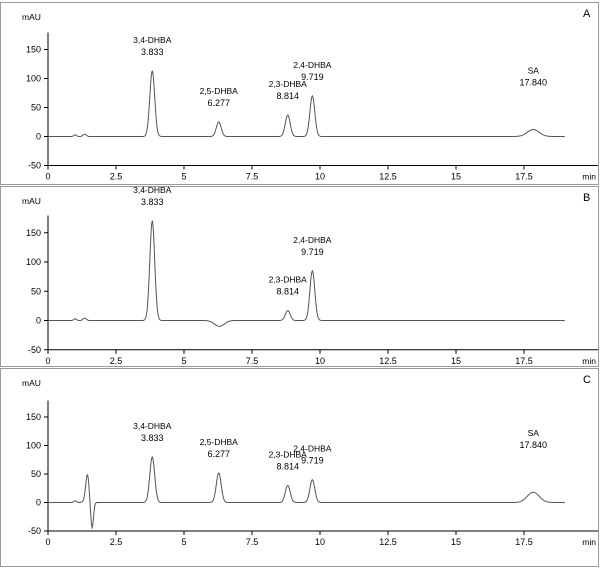 The width and height of the screenshot is (600, 574). What do you see at coordinates (587, 380) in the screenshot?
I see `panel-label: C` at bounding box center [587, 380].